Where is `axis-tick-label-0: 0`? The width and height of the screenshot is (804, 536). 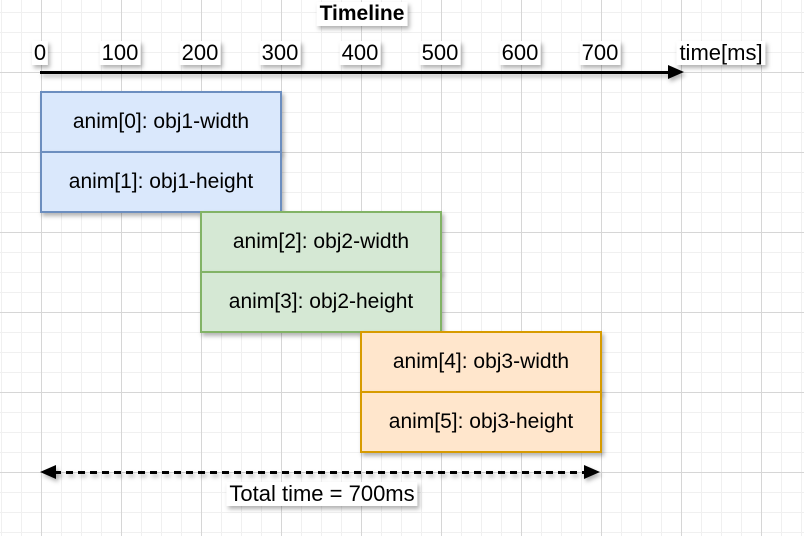 axis-tick-label-0: 0 is located at coordinates (40, 52).